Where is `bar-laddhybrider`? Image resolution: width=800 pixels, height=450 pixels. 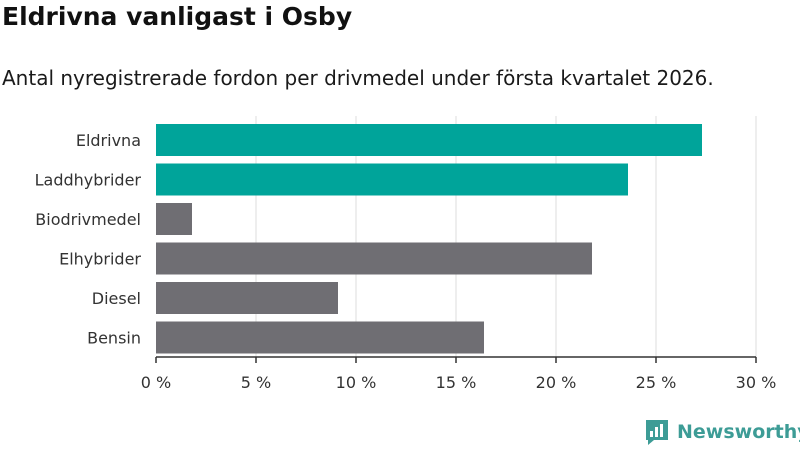
bar-laddhybrider is located at coordinates (392, 179).